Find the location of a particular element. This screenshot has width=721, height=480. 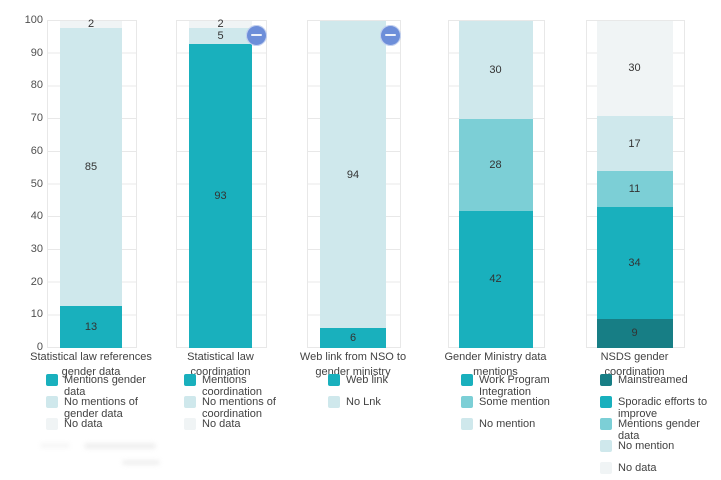

bar-value-label: 5 is located at coordinates (220, 35).